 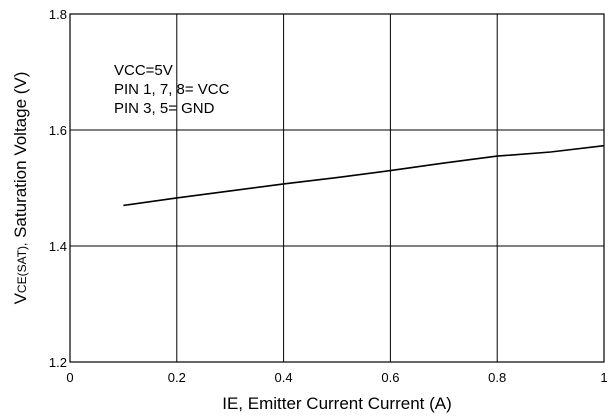 I want to click on series-line, so click(x=364, y=175).